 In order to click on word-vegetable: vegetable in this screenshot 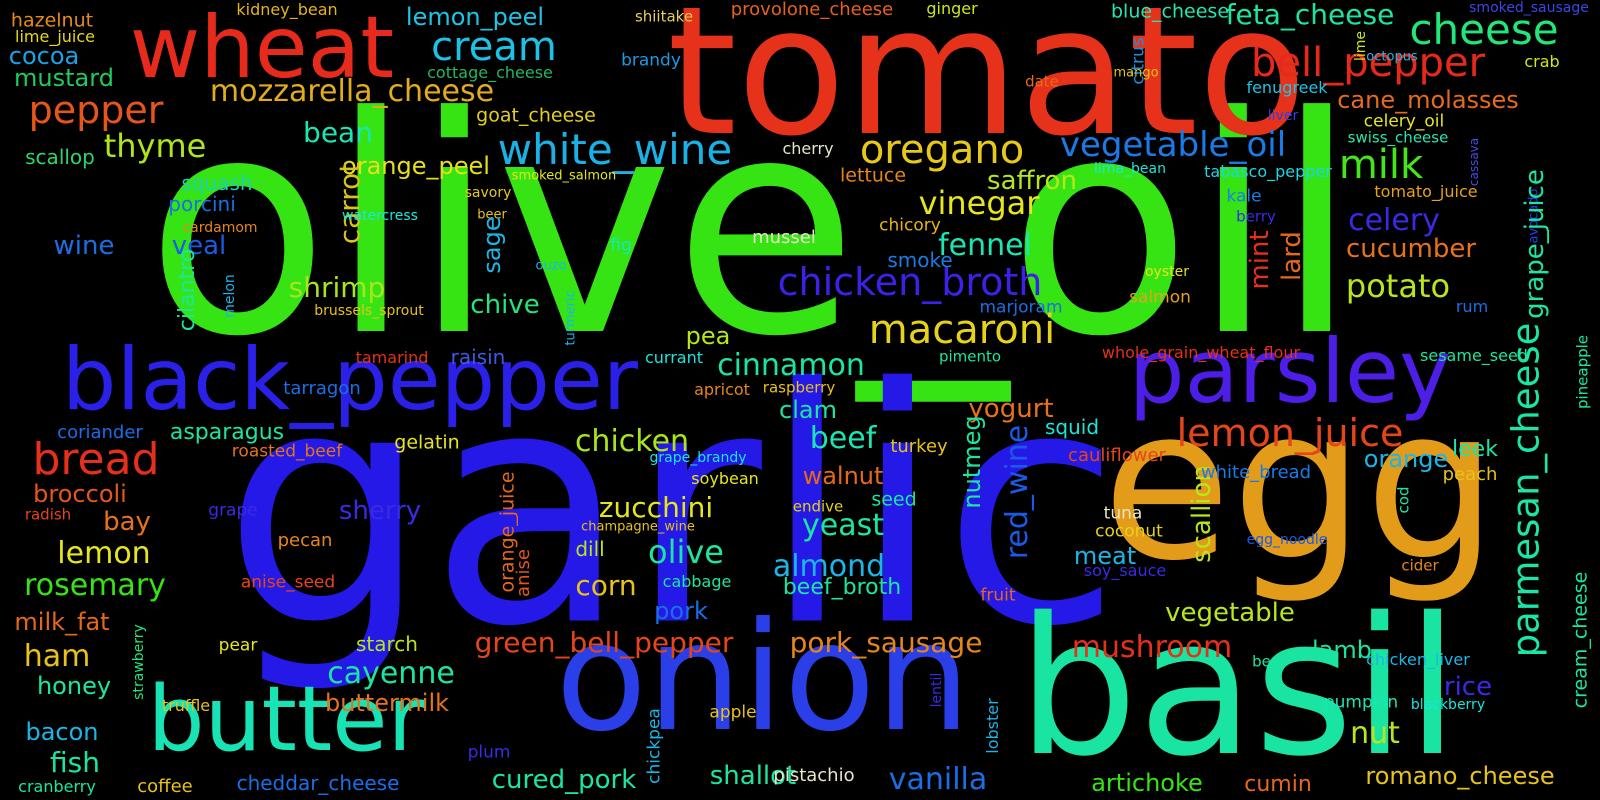, I will do `click(1230, 613)`.